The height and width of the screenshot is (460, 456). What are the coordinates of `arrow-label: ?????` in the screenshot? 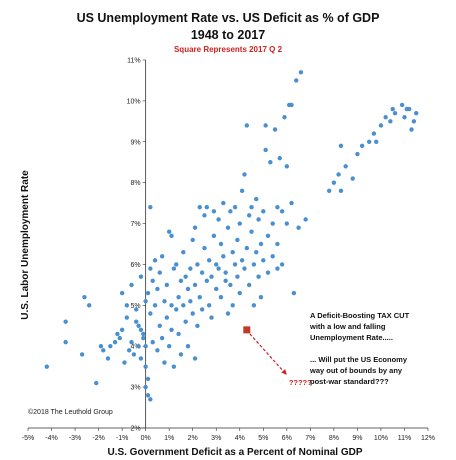 It's located at (300, 382).